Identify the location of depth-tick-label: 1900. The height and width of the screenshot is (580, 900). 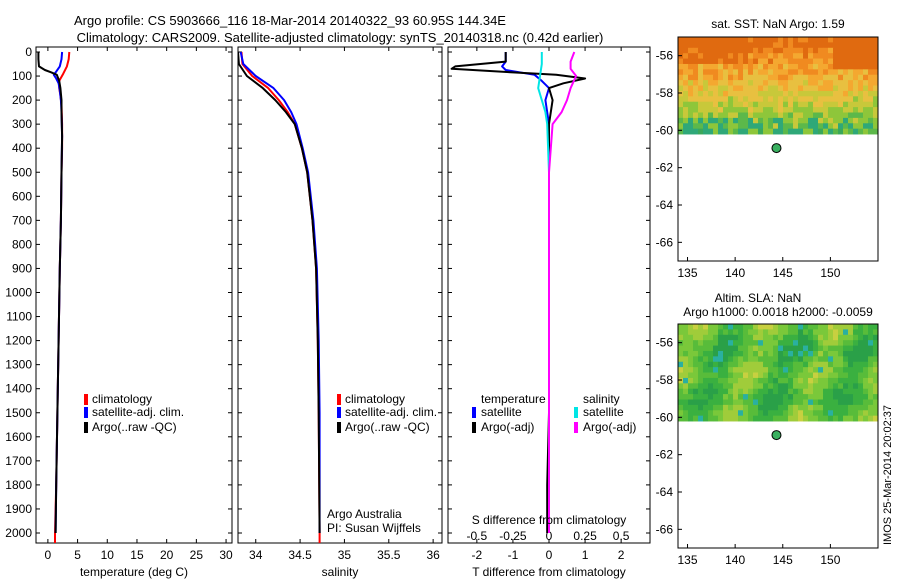
(18, 509).